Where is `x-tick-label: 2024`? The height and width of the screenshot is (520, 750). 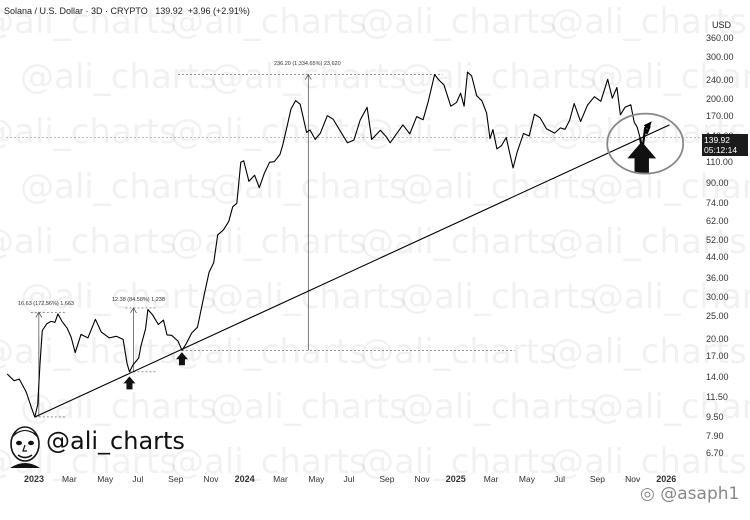 x-tick-label: 2024 is located at coordinates (244, 479).